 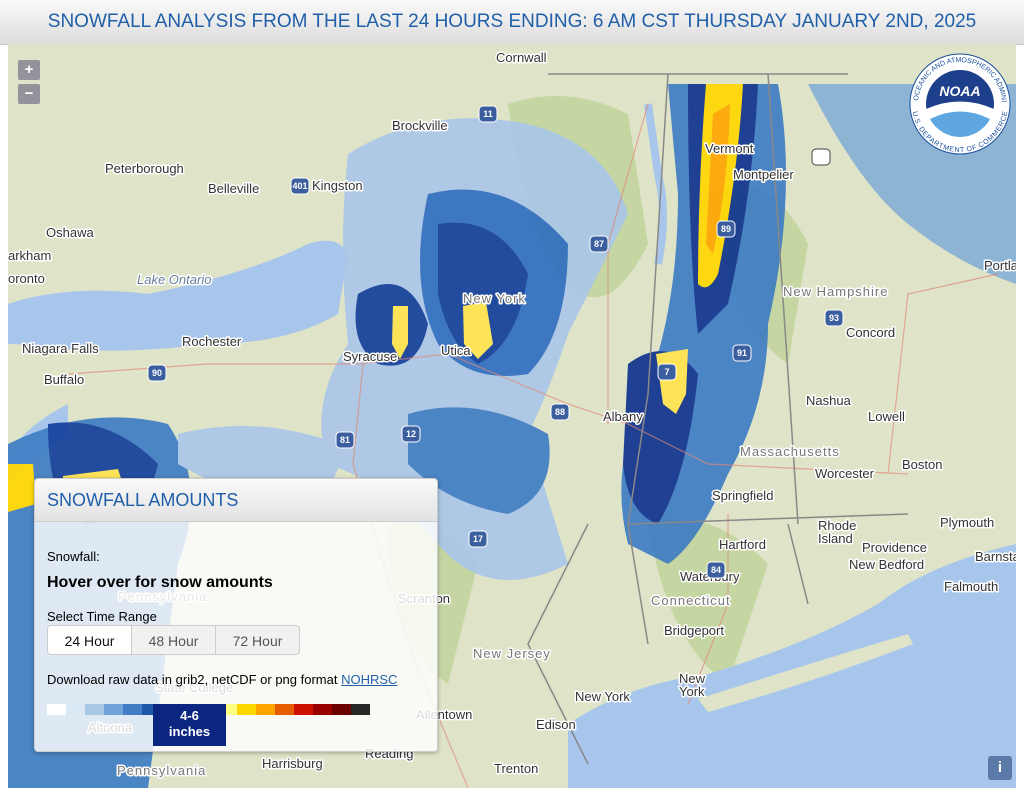 I want to click on shield-number: 17, so click(x=478, y=539).